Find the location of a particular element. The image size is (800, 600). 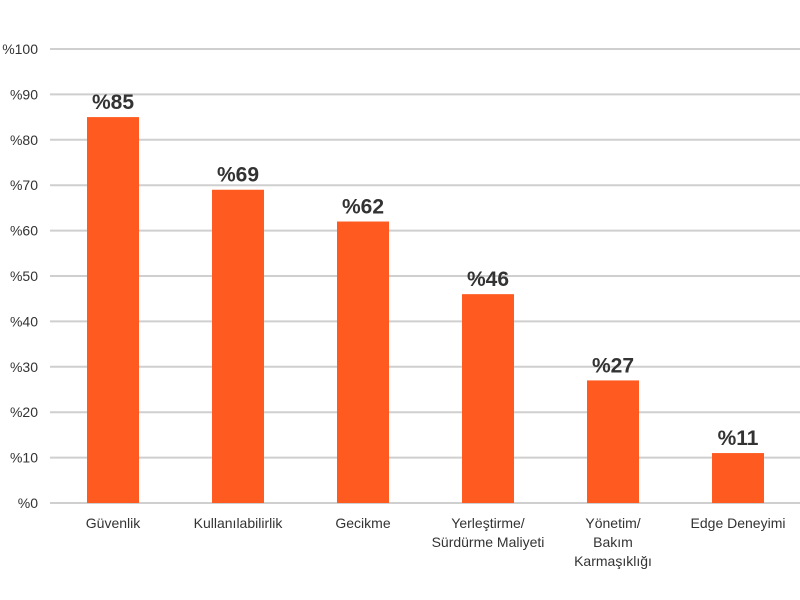

y-tick-label: %0 is located at coordinates (28, 503).